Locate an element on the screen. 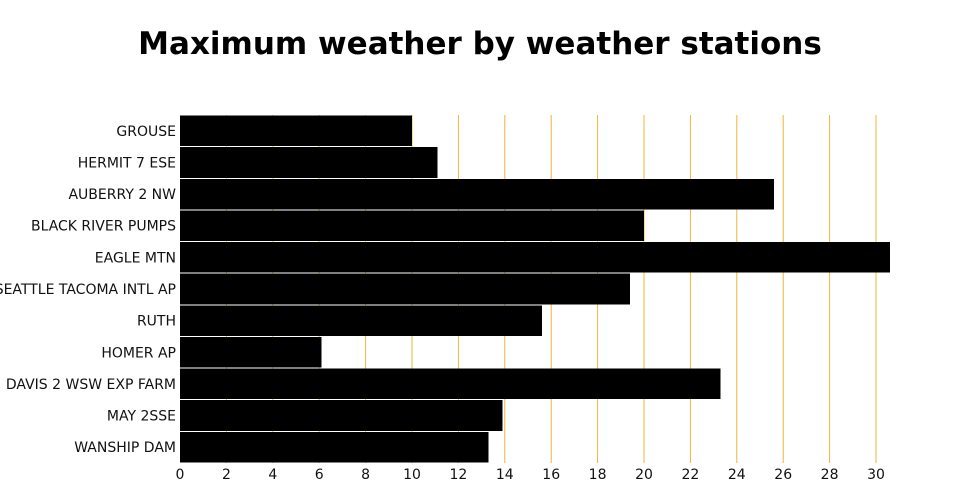 This screenshot has height=500, width=960. x-tick-label: 0 is located at coordinates (180, 475).